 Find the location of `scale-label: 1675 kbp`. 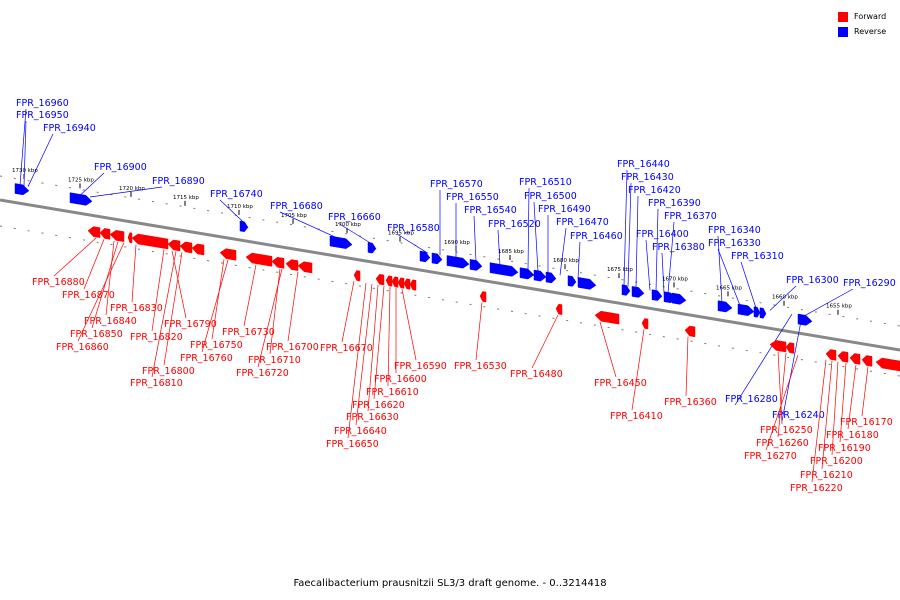

scale-label: 1675 kbp is located at coordinates (620, 270).